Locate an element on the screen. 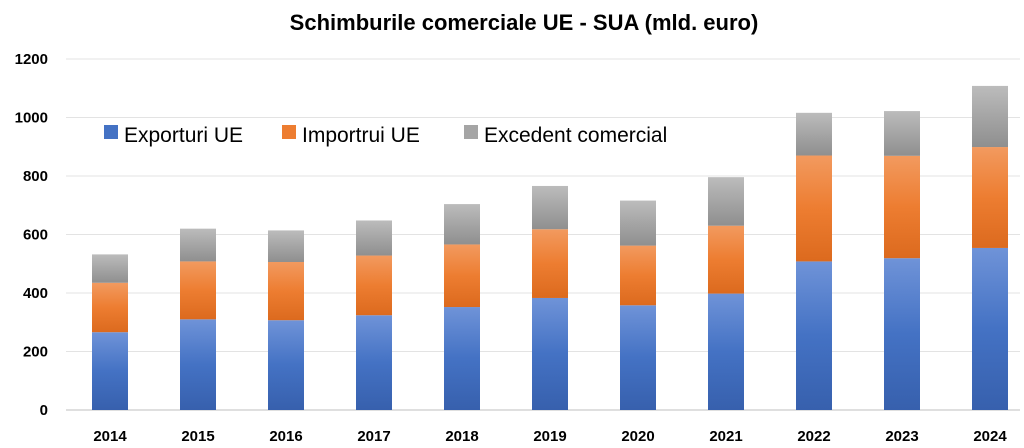  y-tick-label: 0 is located at coordinates (44, 410).